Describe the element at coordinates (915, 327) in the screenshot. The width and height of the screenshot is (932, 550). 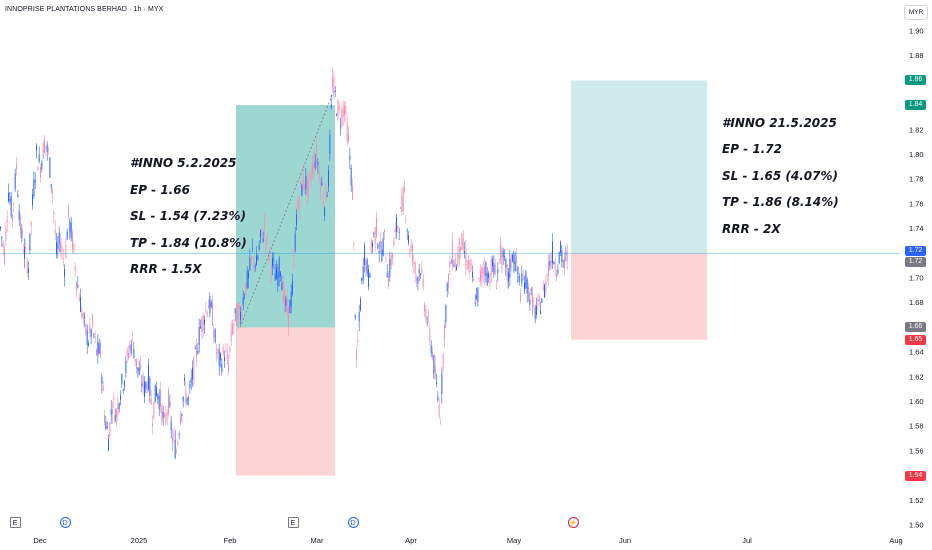
I see `price-tag: 1.66` at that location.